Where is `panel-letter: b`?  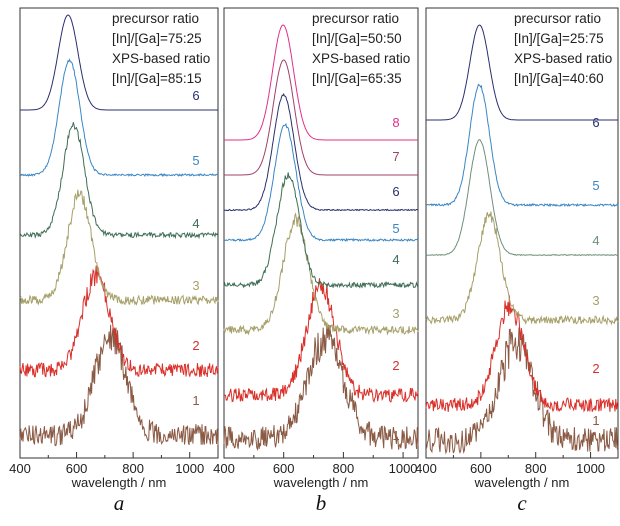 panel-letter: b is located at coordinates (321, 503).